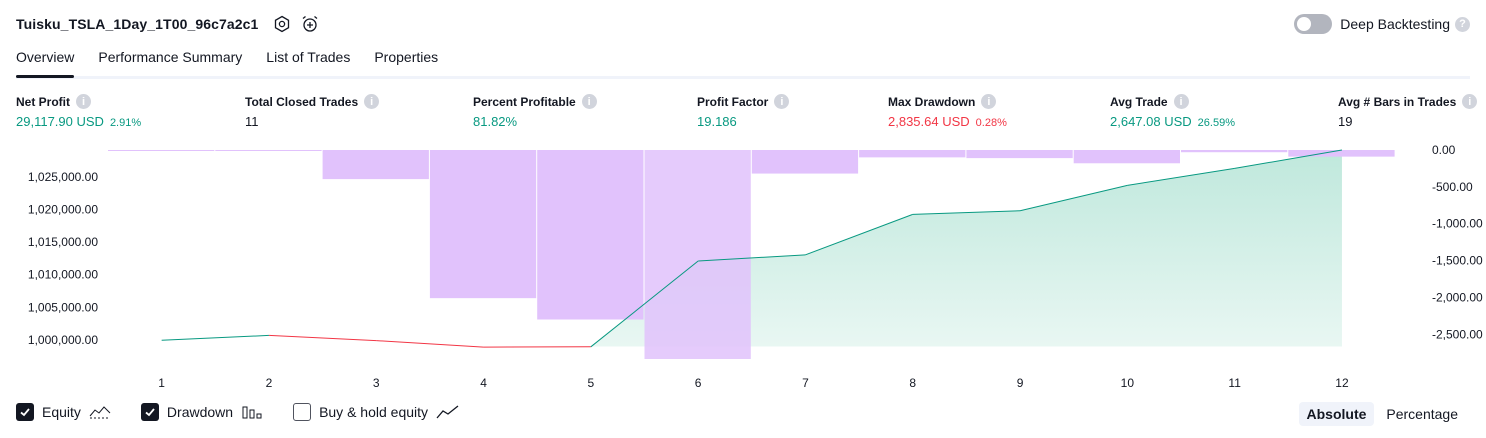 This screenshot has width=1486, height=438. I want to click on metric-percent: 26.59%, so click(1216, 123).